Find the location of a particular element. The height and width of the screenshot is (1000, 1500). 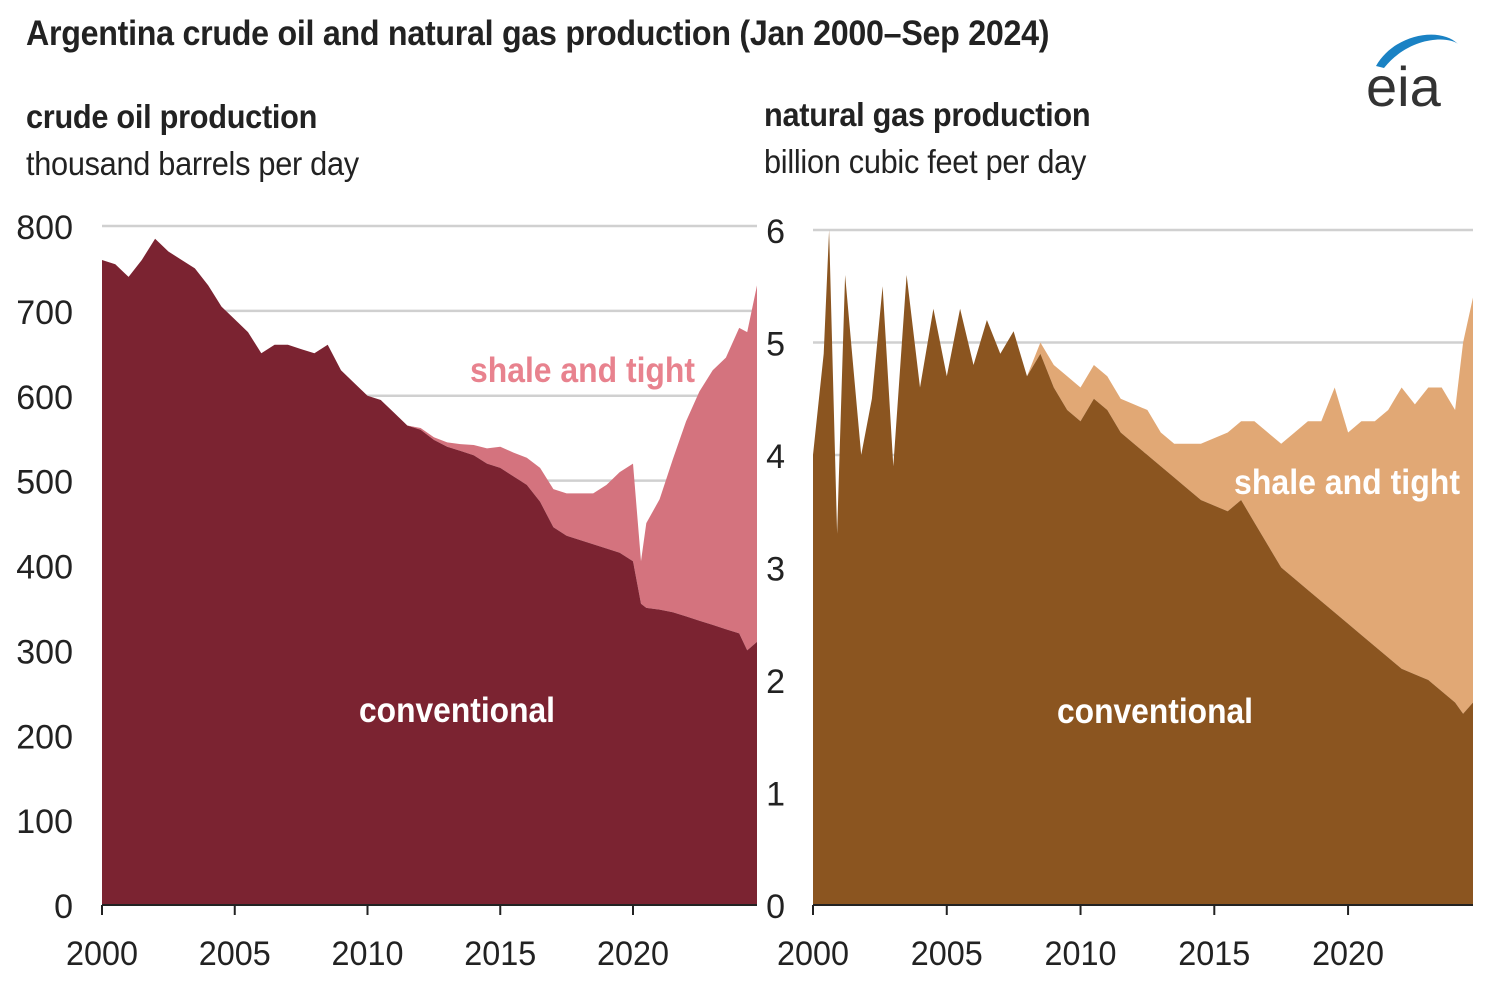

eia-logo-swoosh is located at coordinates (1417, 51).